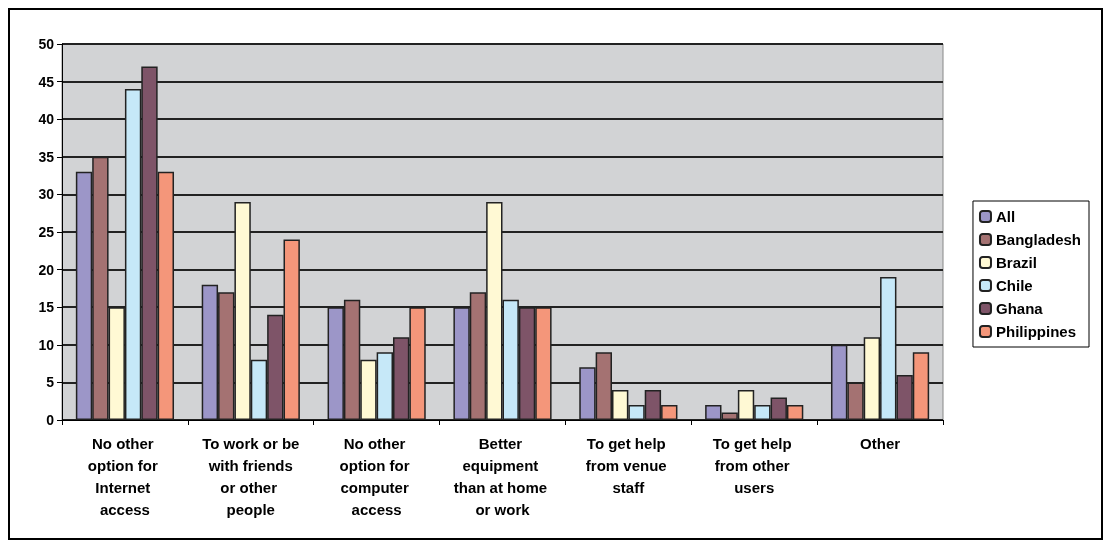 This screenshot has height=550, width=1113. What do you see at coordinates (1035, 331) in the screenshot?
I see `legend-label: Philippines` at bounding box center [1035, 331].